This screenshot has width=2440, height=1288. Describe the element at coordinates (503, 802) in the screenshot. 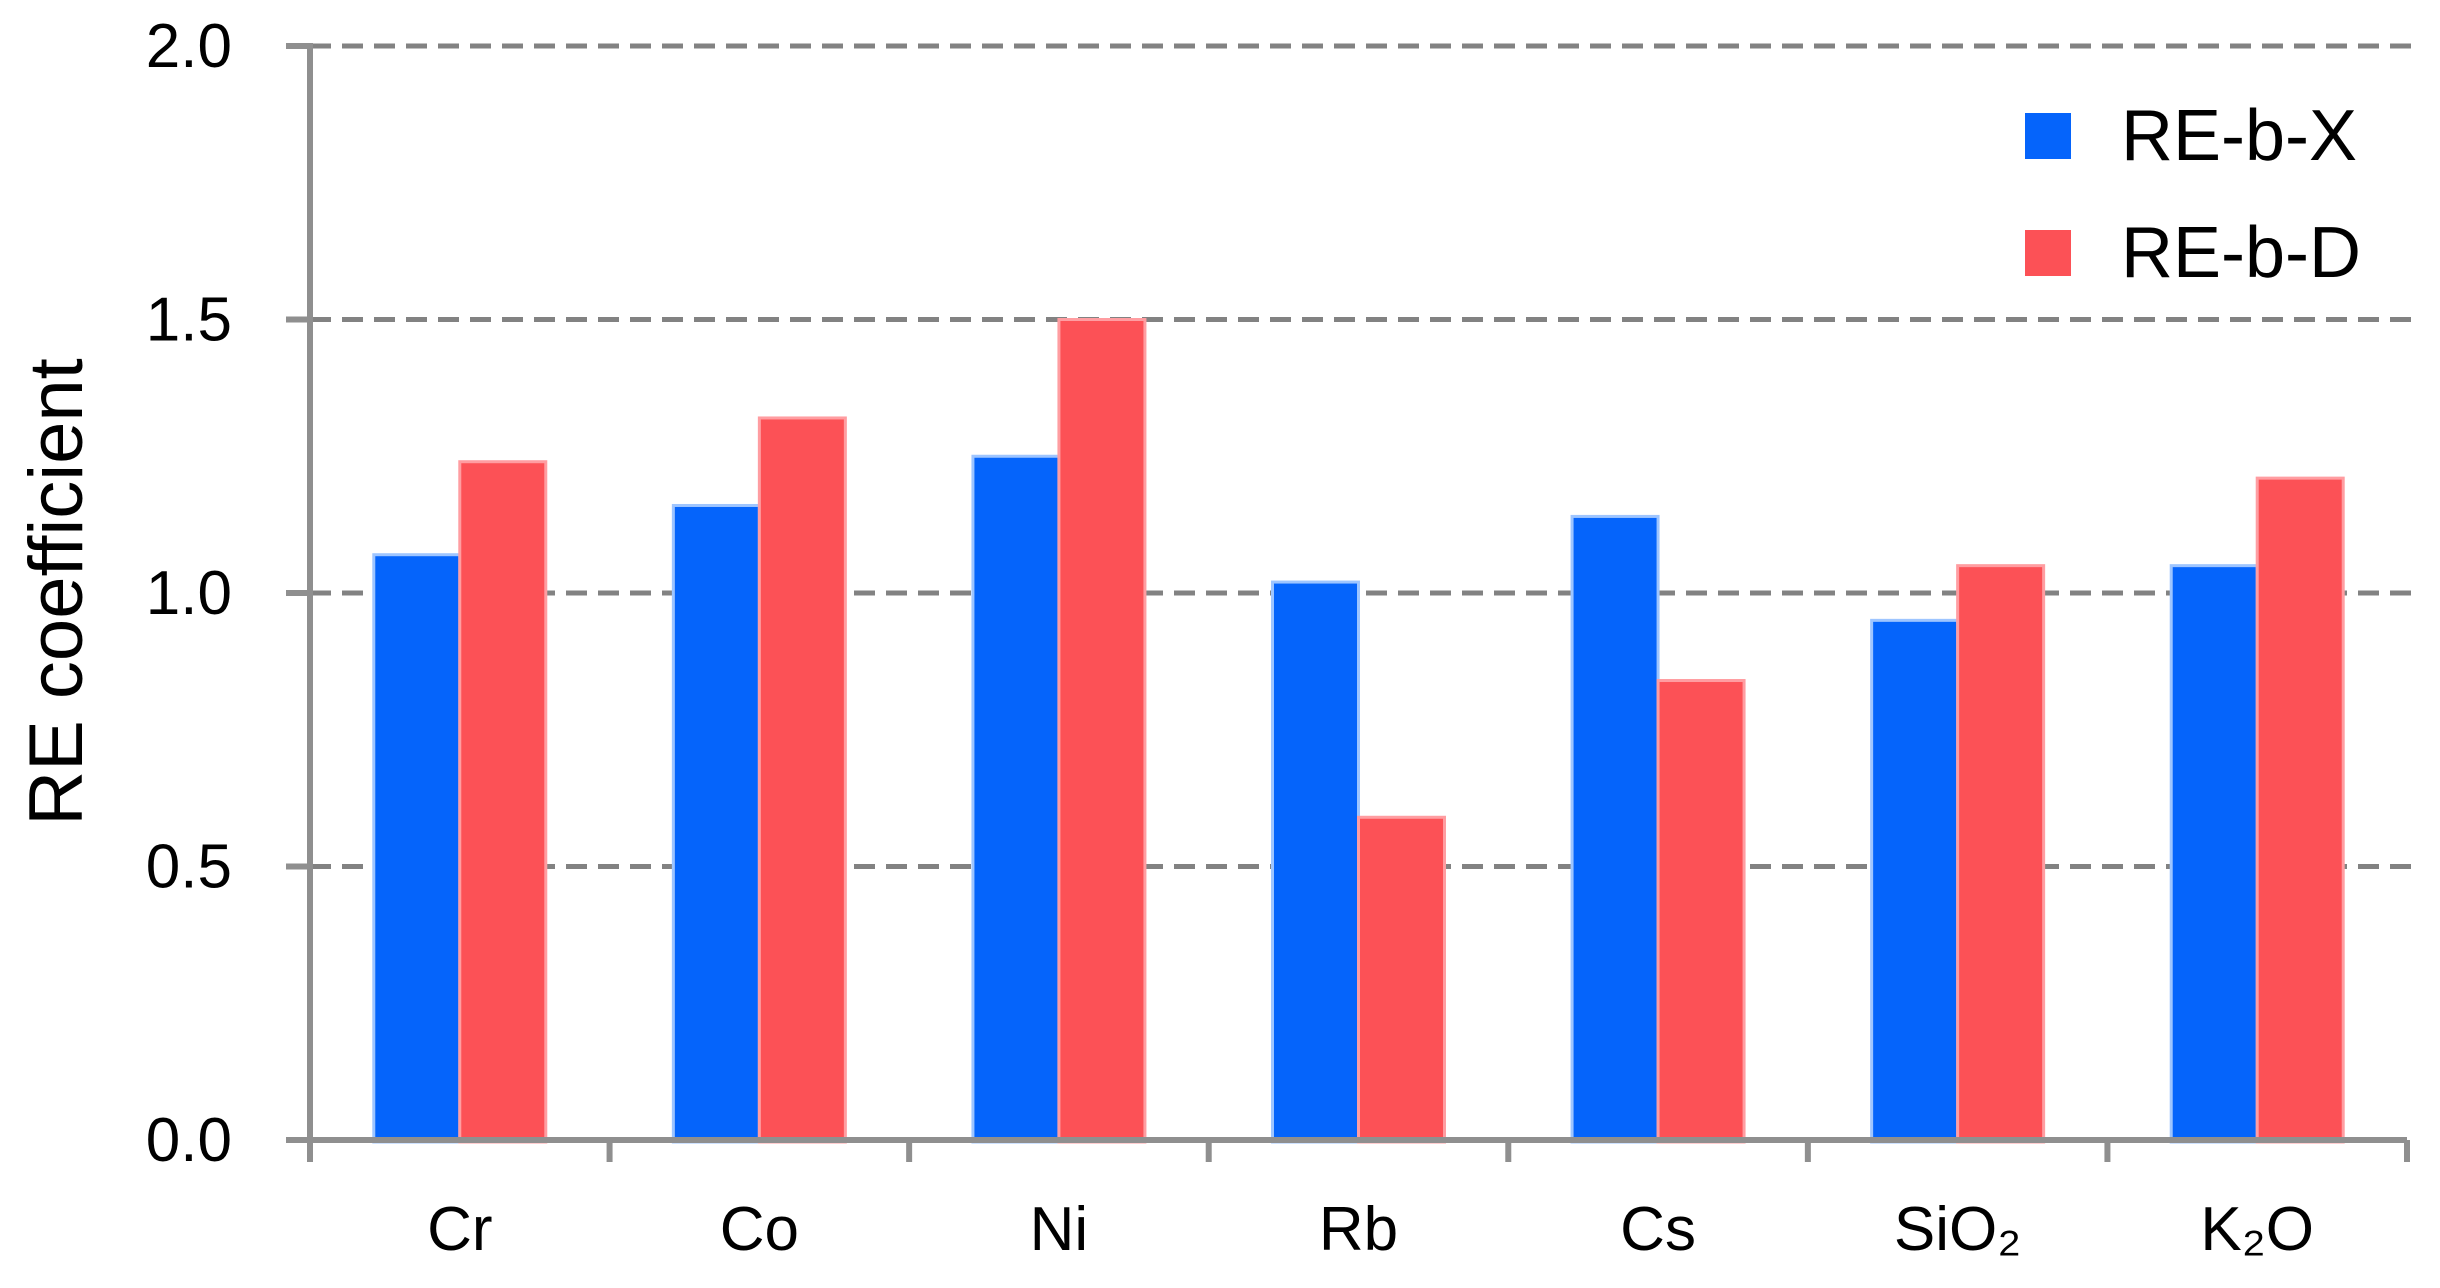

I see `bar-re-b-d-cr` at that location.